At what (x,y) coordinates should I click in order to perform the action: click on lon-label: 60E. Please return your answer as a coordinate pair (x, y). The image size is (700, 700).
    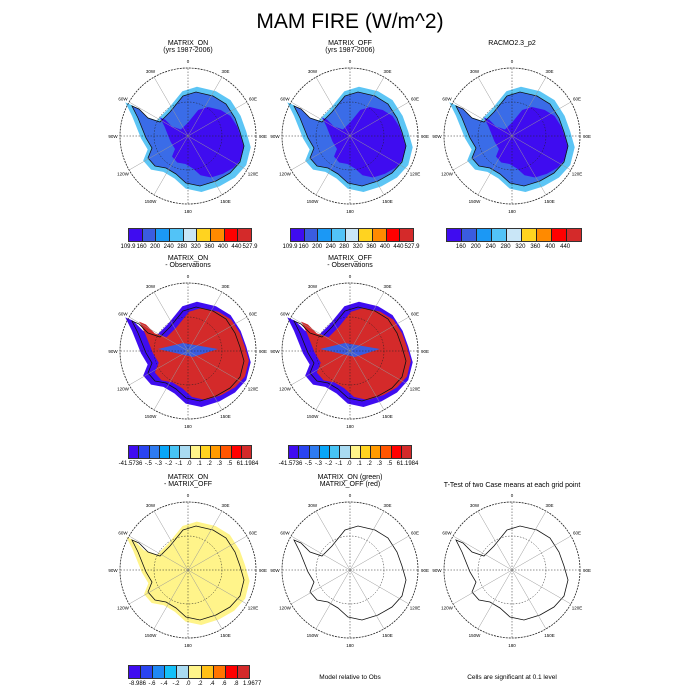
    Looking at the image, I should click on (577, 533).